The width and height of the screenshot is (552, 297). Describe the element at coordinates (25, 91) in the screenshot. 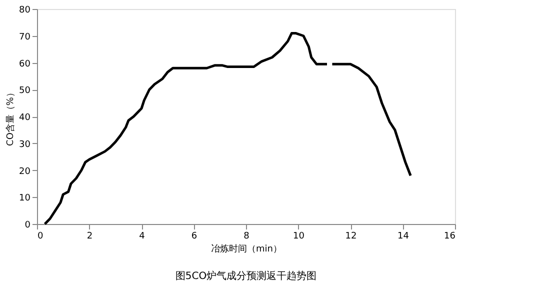

I see `y-tick-label: 50` at that location.